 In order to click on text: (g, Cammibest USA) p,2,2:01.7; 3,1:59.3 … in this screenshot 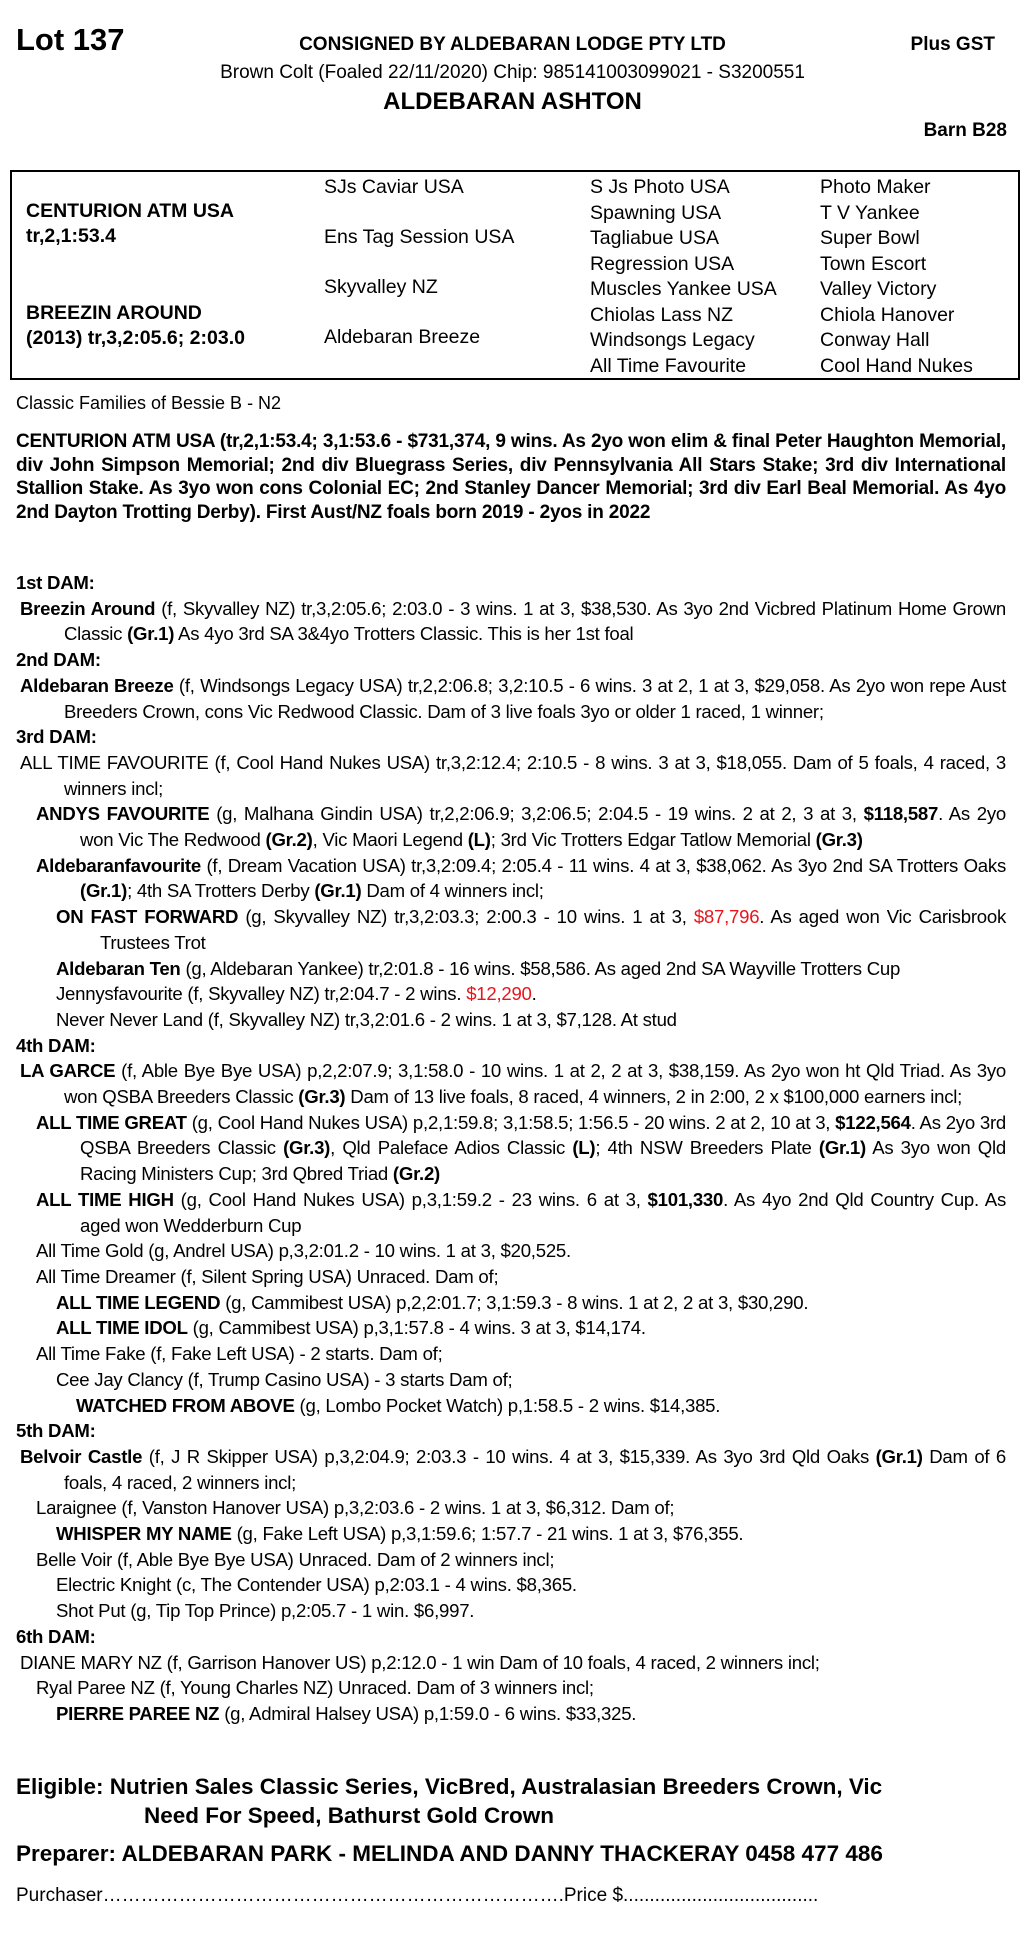, I will do `click(514, 1302)`.